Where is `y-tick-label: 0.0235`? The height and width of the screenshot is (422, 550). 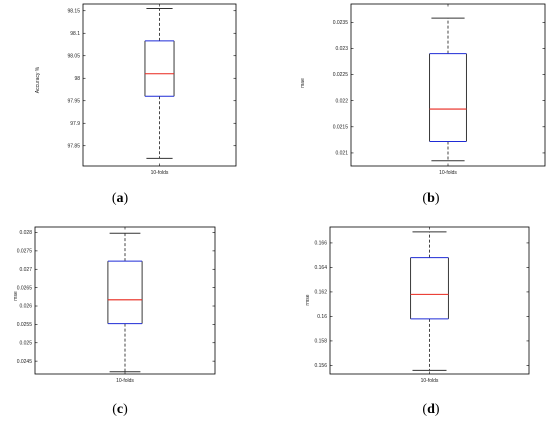
y-tick-label: 0.0235 is located at coordinates (341, 23).